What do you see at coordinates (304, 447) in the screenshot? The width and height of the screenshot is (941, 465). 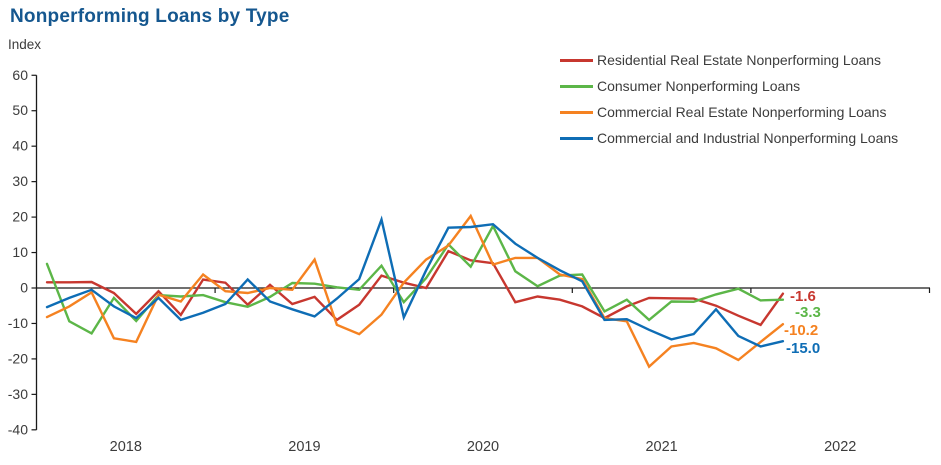 I see `x-year-label: 2019` at bounding box center [304, 447].